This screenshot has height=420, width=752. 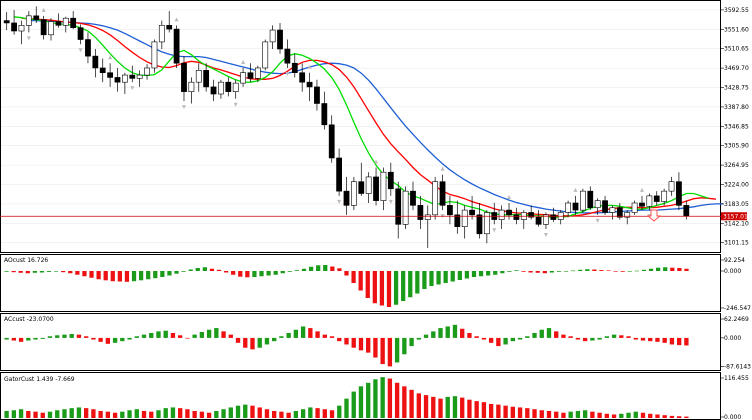 I want to click on gator-indicator-panel: GatorCust 1.439 -7.669, so click(x=360, y=396).